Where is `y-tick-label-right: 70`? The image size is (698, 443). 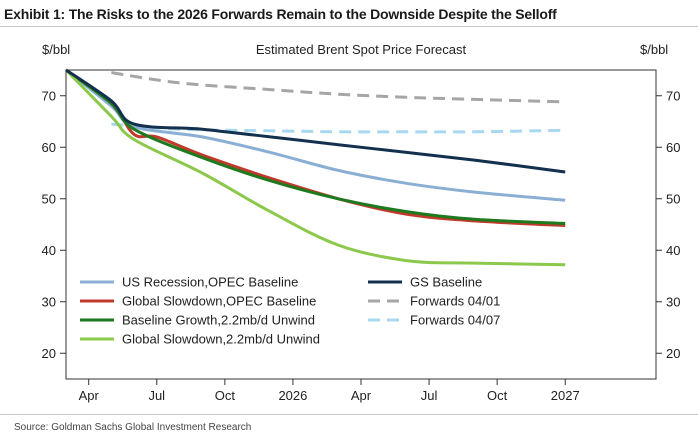
y-tick-label-right: 70 is located at coordinates (673, 95).